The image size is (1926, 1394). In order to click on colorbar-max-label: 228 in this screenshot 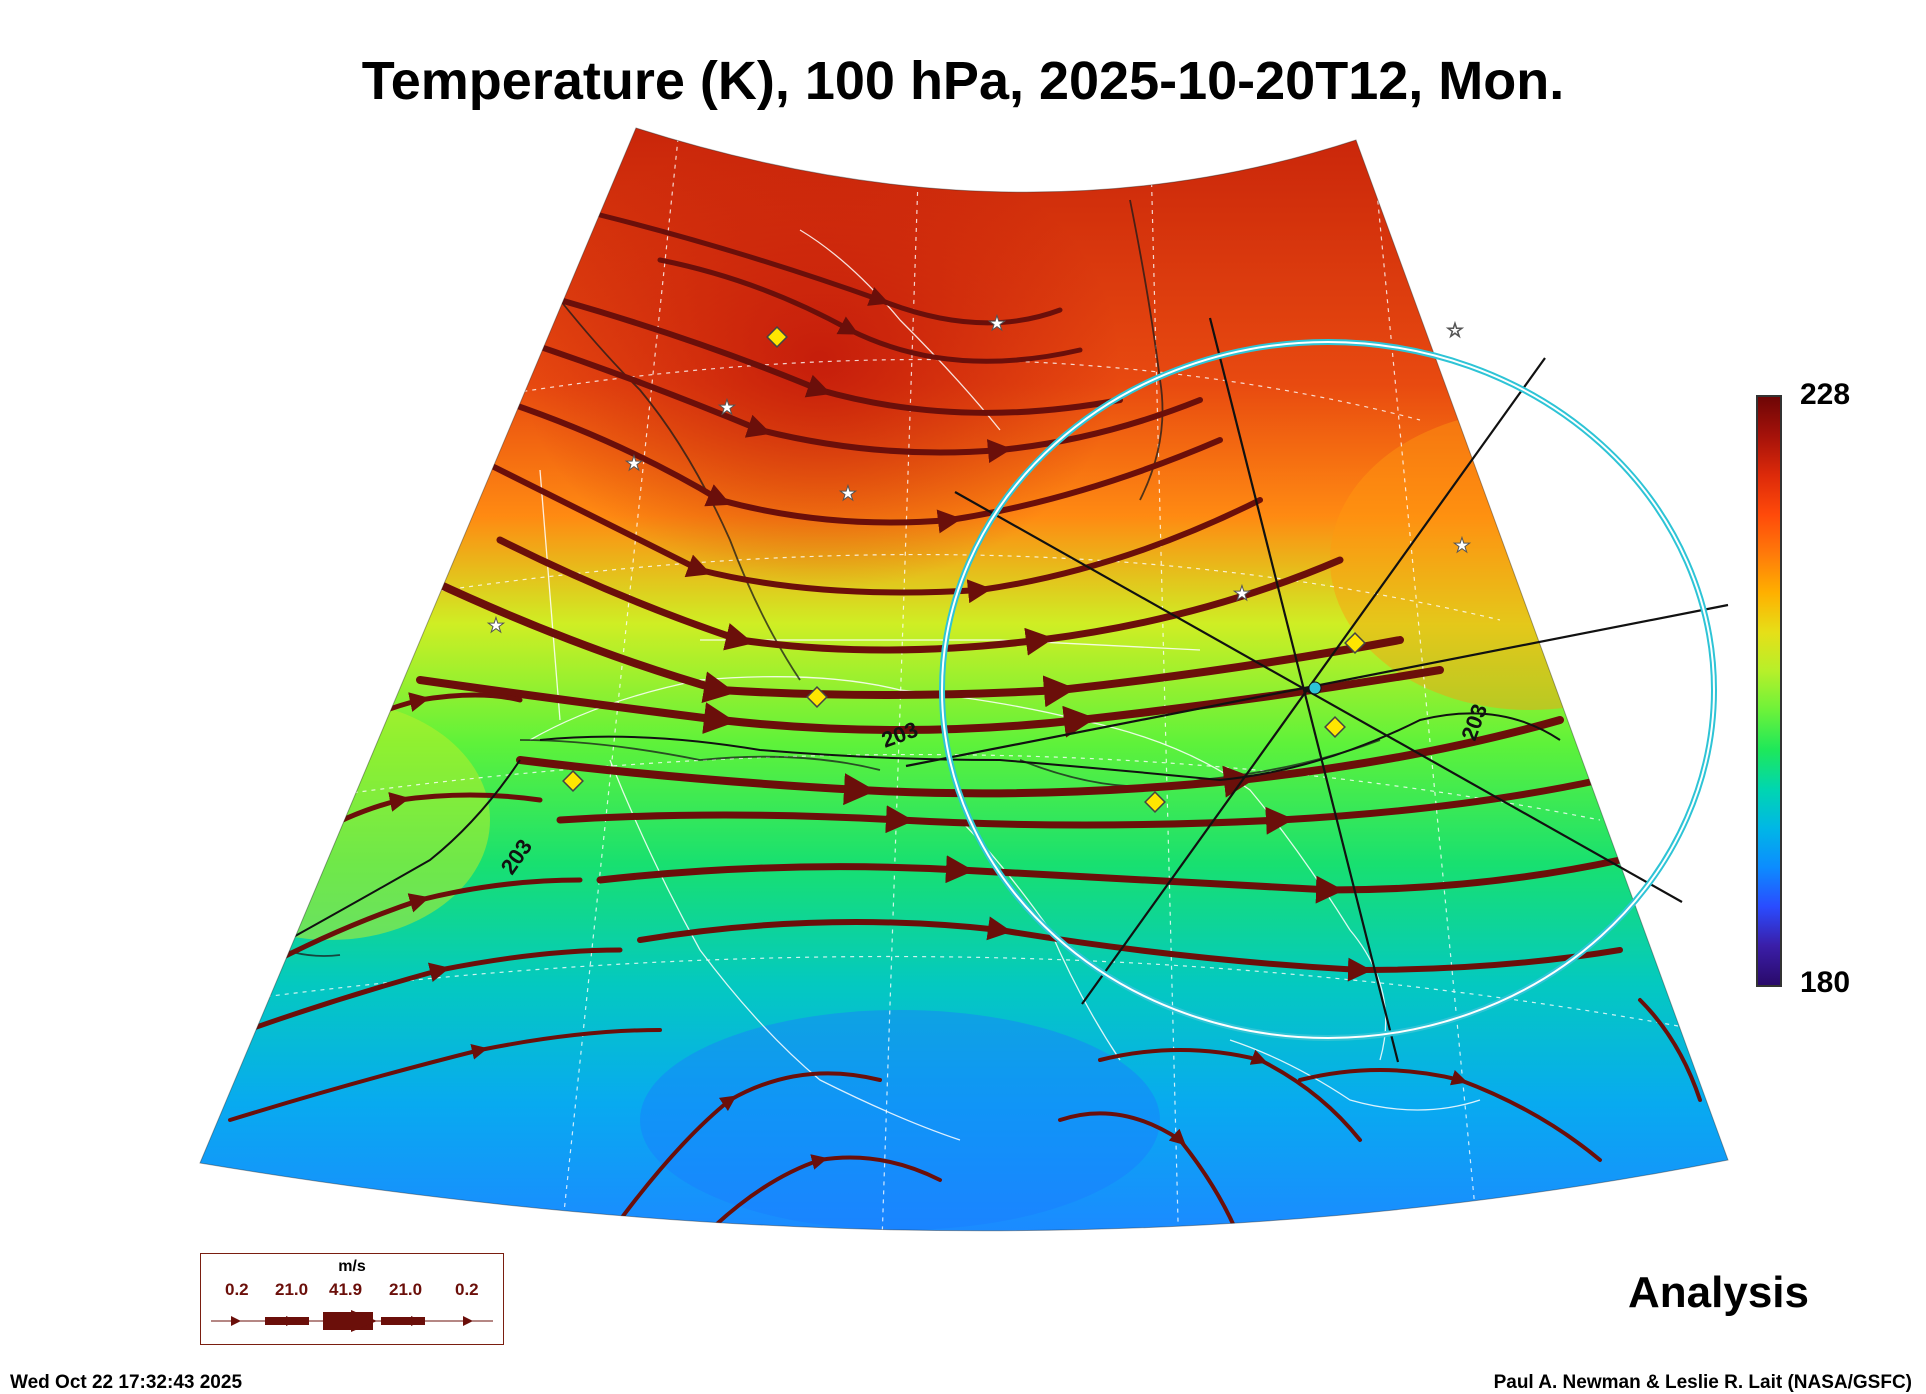, I will do `click(1825, 394)`.